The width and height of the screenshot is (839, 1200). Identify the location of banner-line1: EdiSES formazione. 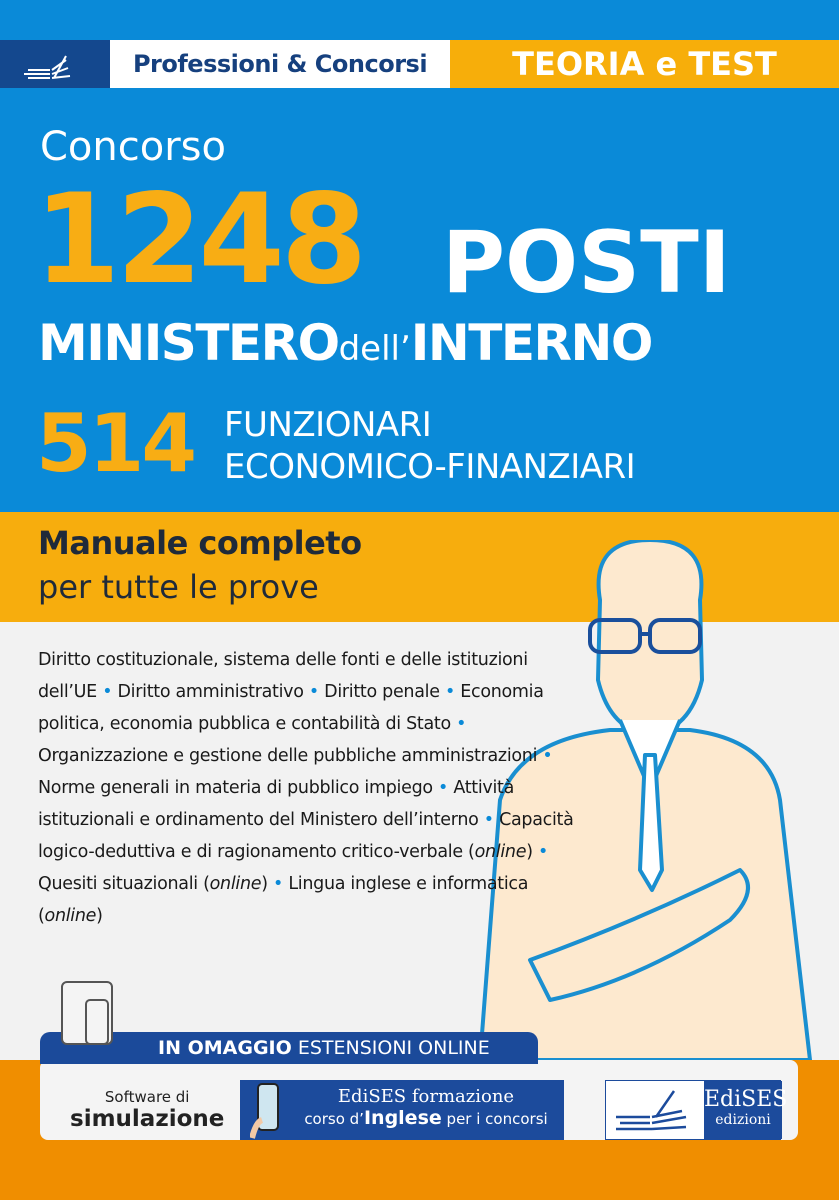
(426, 1096).